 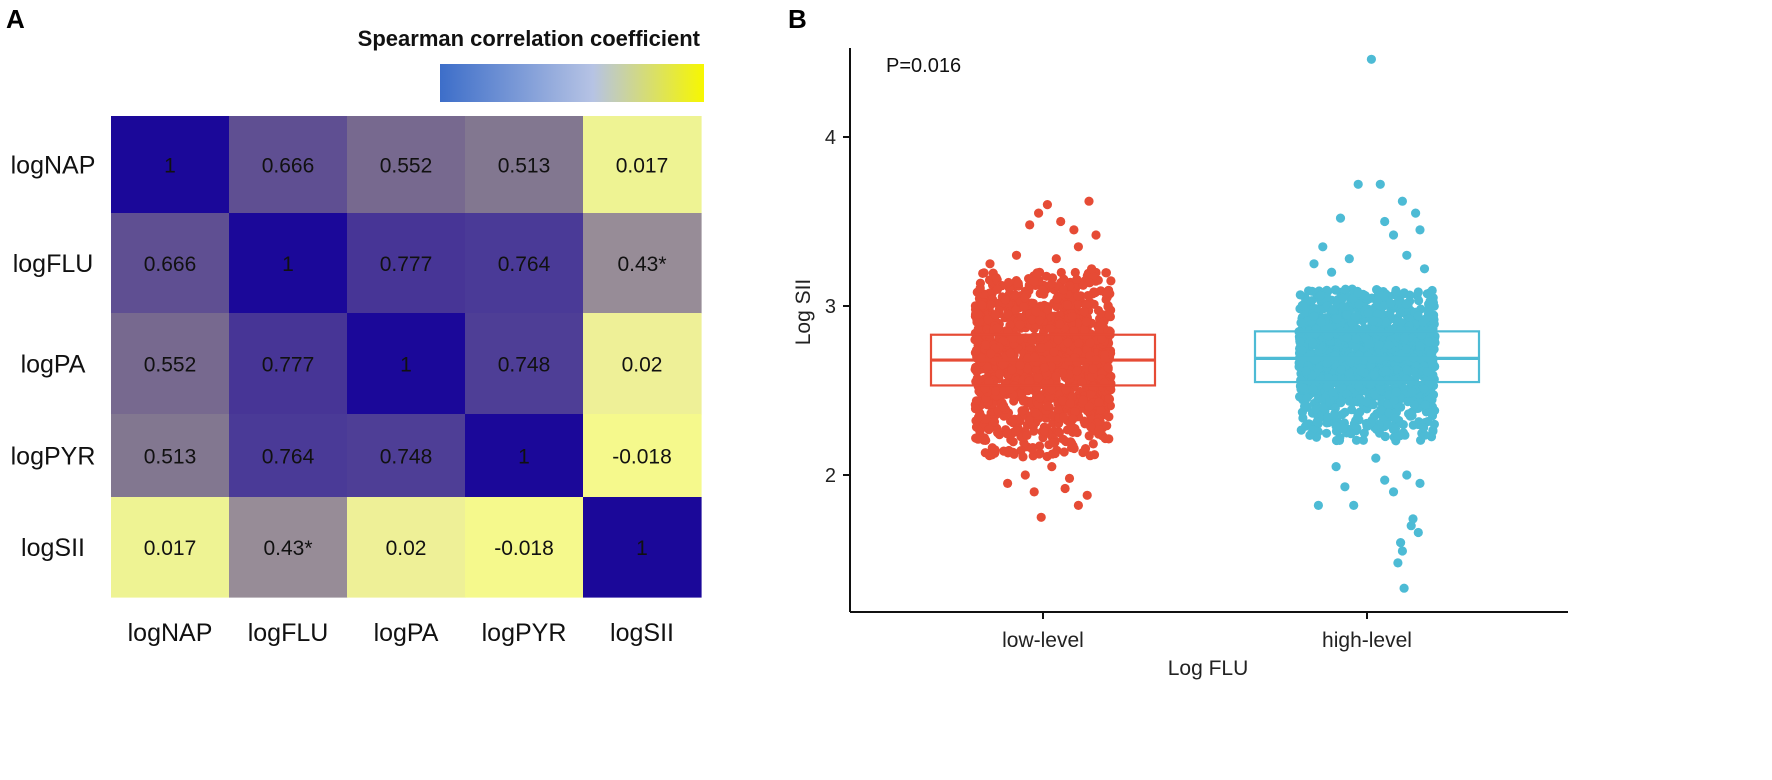 I want to click on heatmap-col-label: logNAP, so click(x=170, y=633).